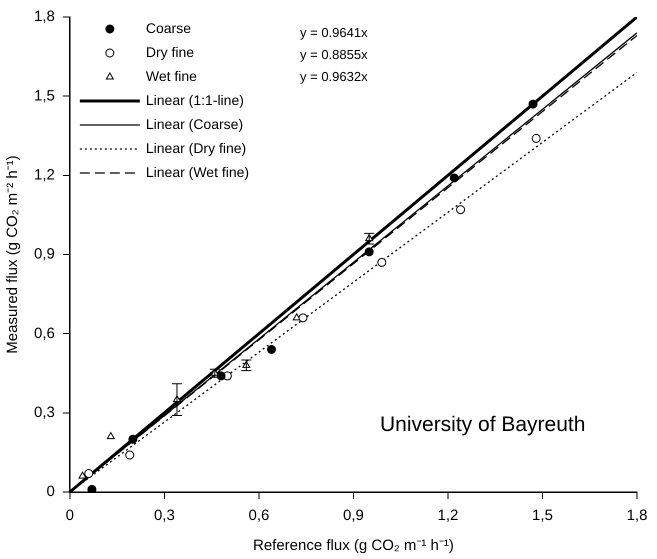 This screenshot has height=559, width=657. I want to click on annotation: University of Bayreuth, so click(483, 425).